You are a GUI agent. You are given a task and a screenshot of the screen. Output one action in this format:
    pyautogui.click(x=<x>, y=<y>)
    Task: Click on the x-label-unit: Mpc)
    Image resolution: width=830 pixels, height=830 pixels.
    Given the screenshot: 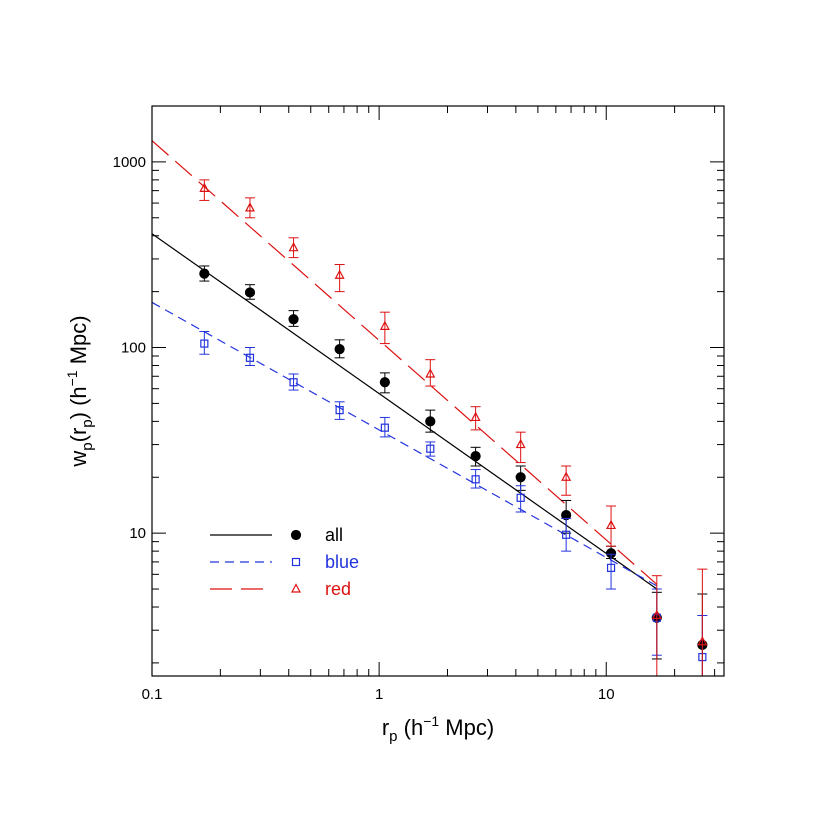 What is the action you would take?
    pyautogui.click(x=466, y=727)
    